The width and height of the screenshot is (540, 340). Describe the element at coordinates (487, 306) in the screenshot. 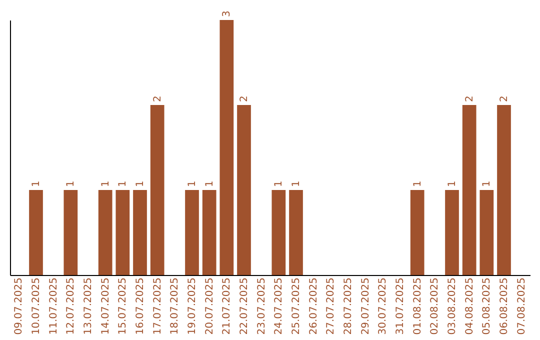

I see `x-tick-label: 05.08.2025` at that location.